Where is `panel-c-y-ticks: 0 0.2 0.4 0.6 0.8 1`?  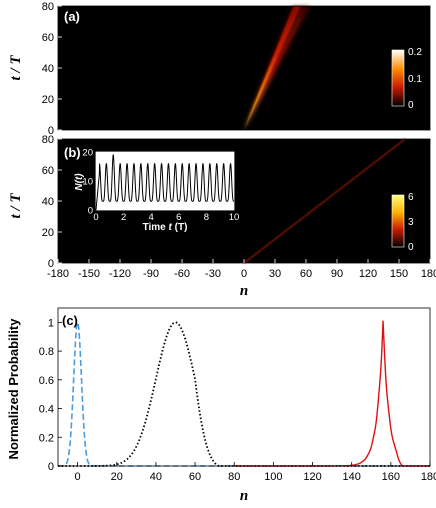
panel-c-y-ticks: 0 0.2 0.4 0.6 0.8 1 is located at coordinates (50, 395).